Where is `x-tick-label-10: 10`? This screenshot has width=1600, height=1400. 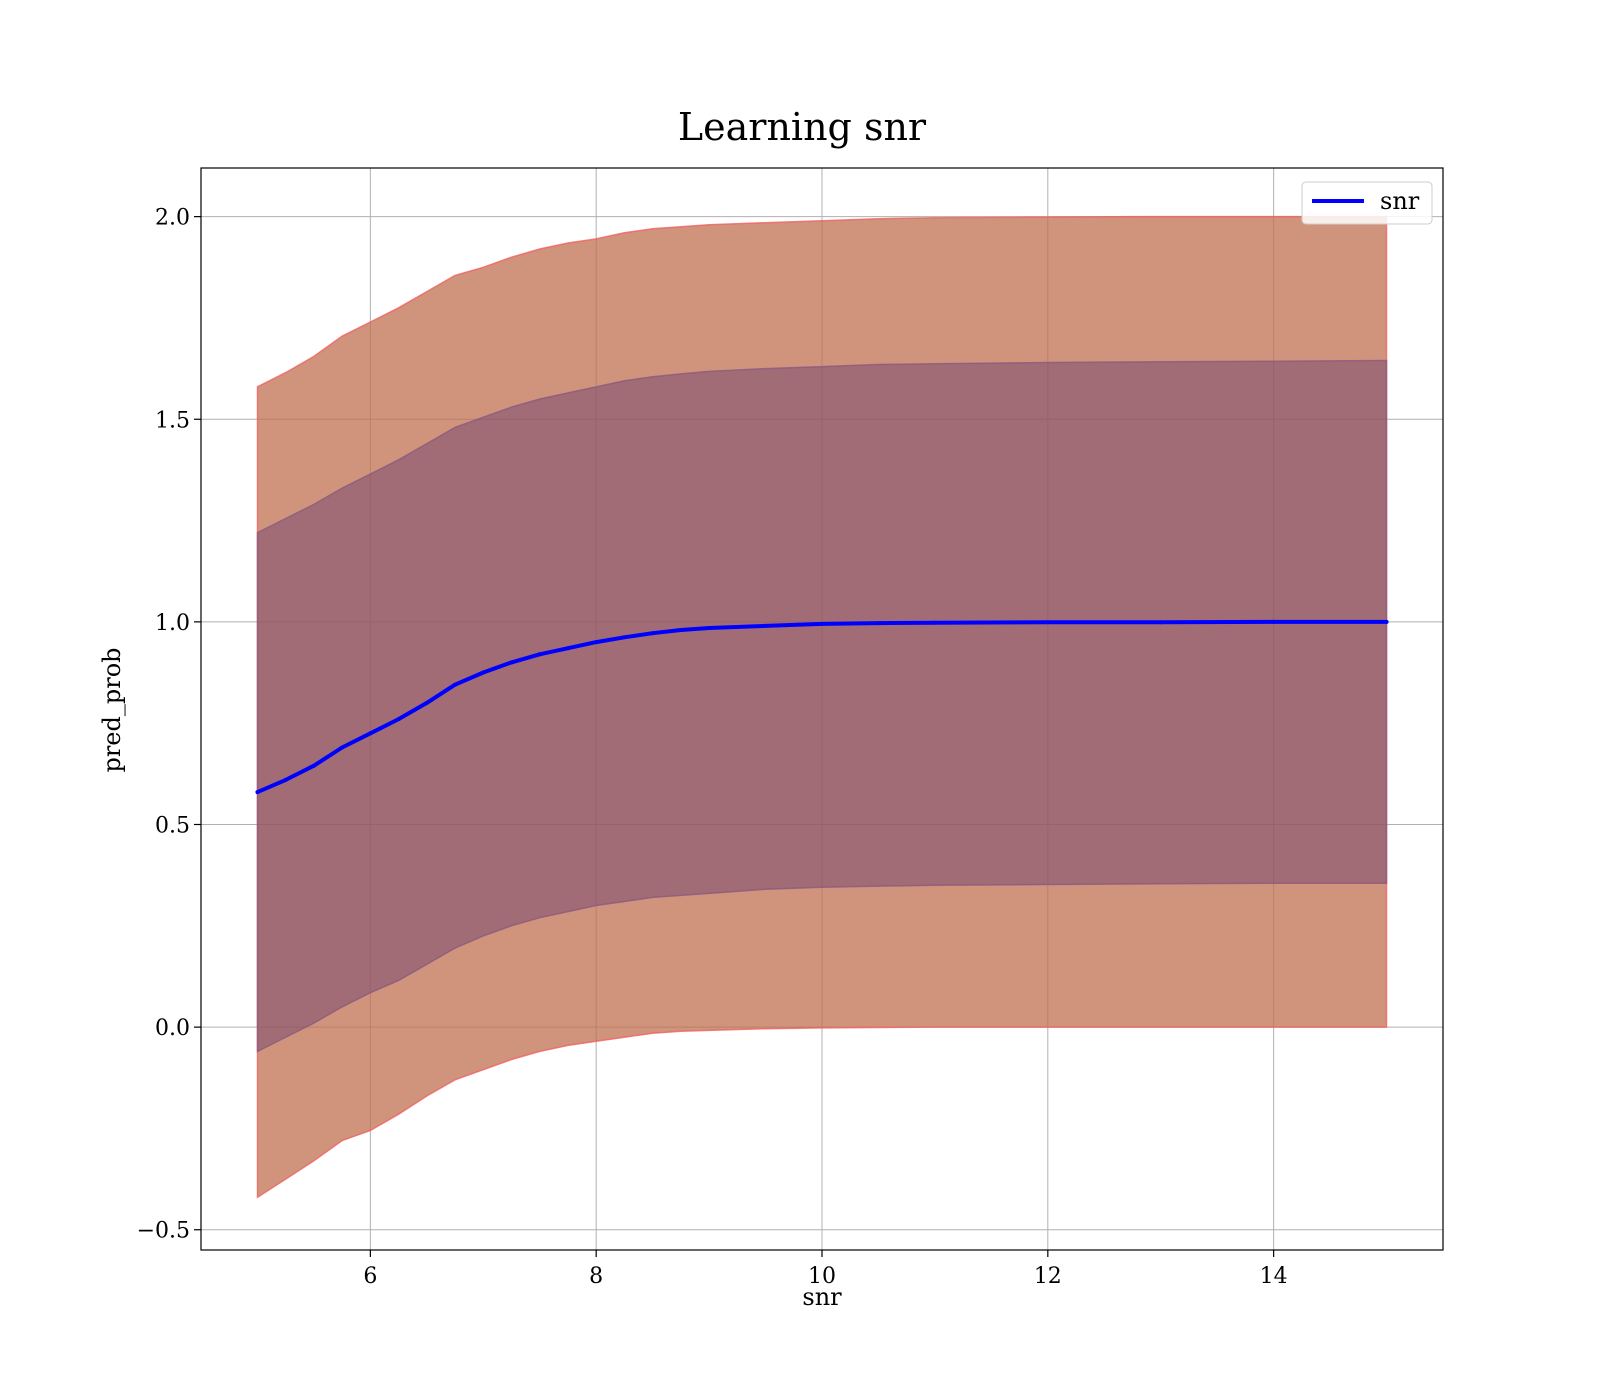 x-tick-label-10: 10 is located at coordinates (822, 1276).